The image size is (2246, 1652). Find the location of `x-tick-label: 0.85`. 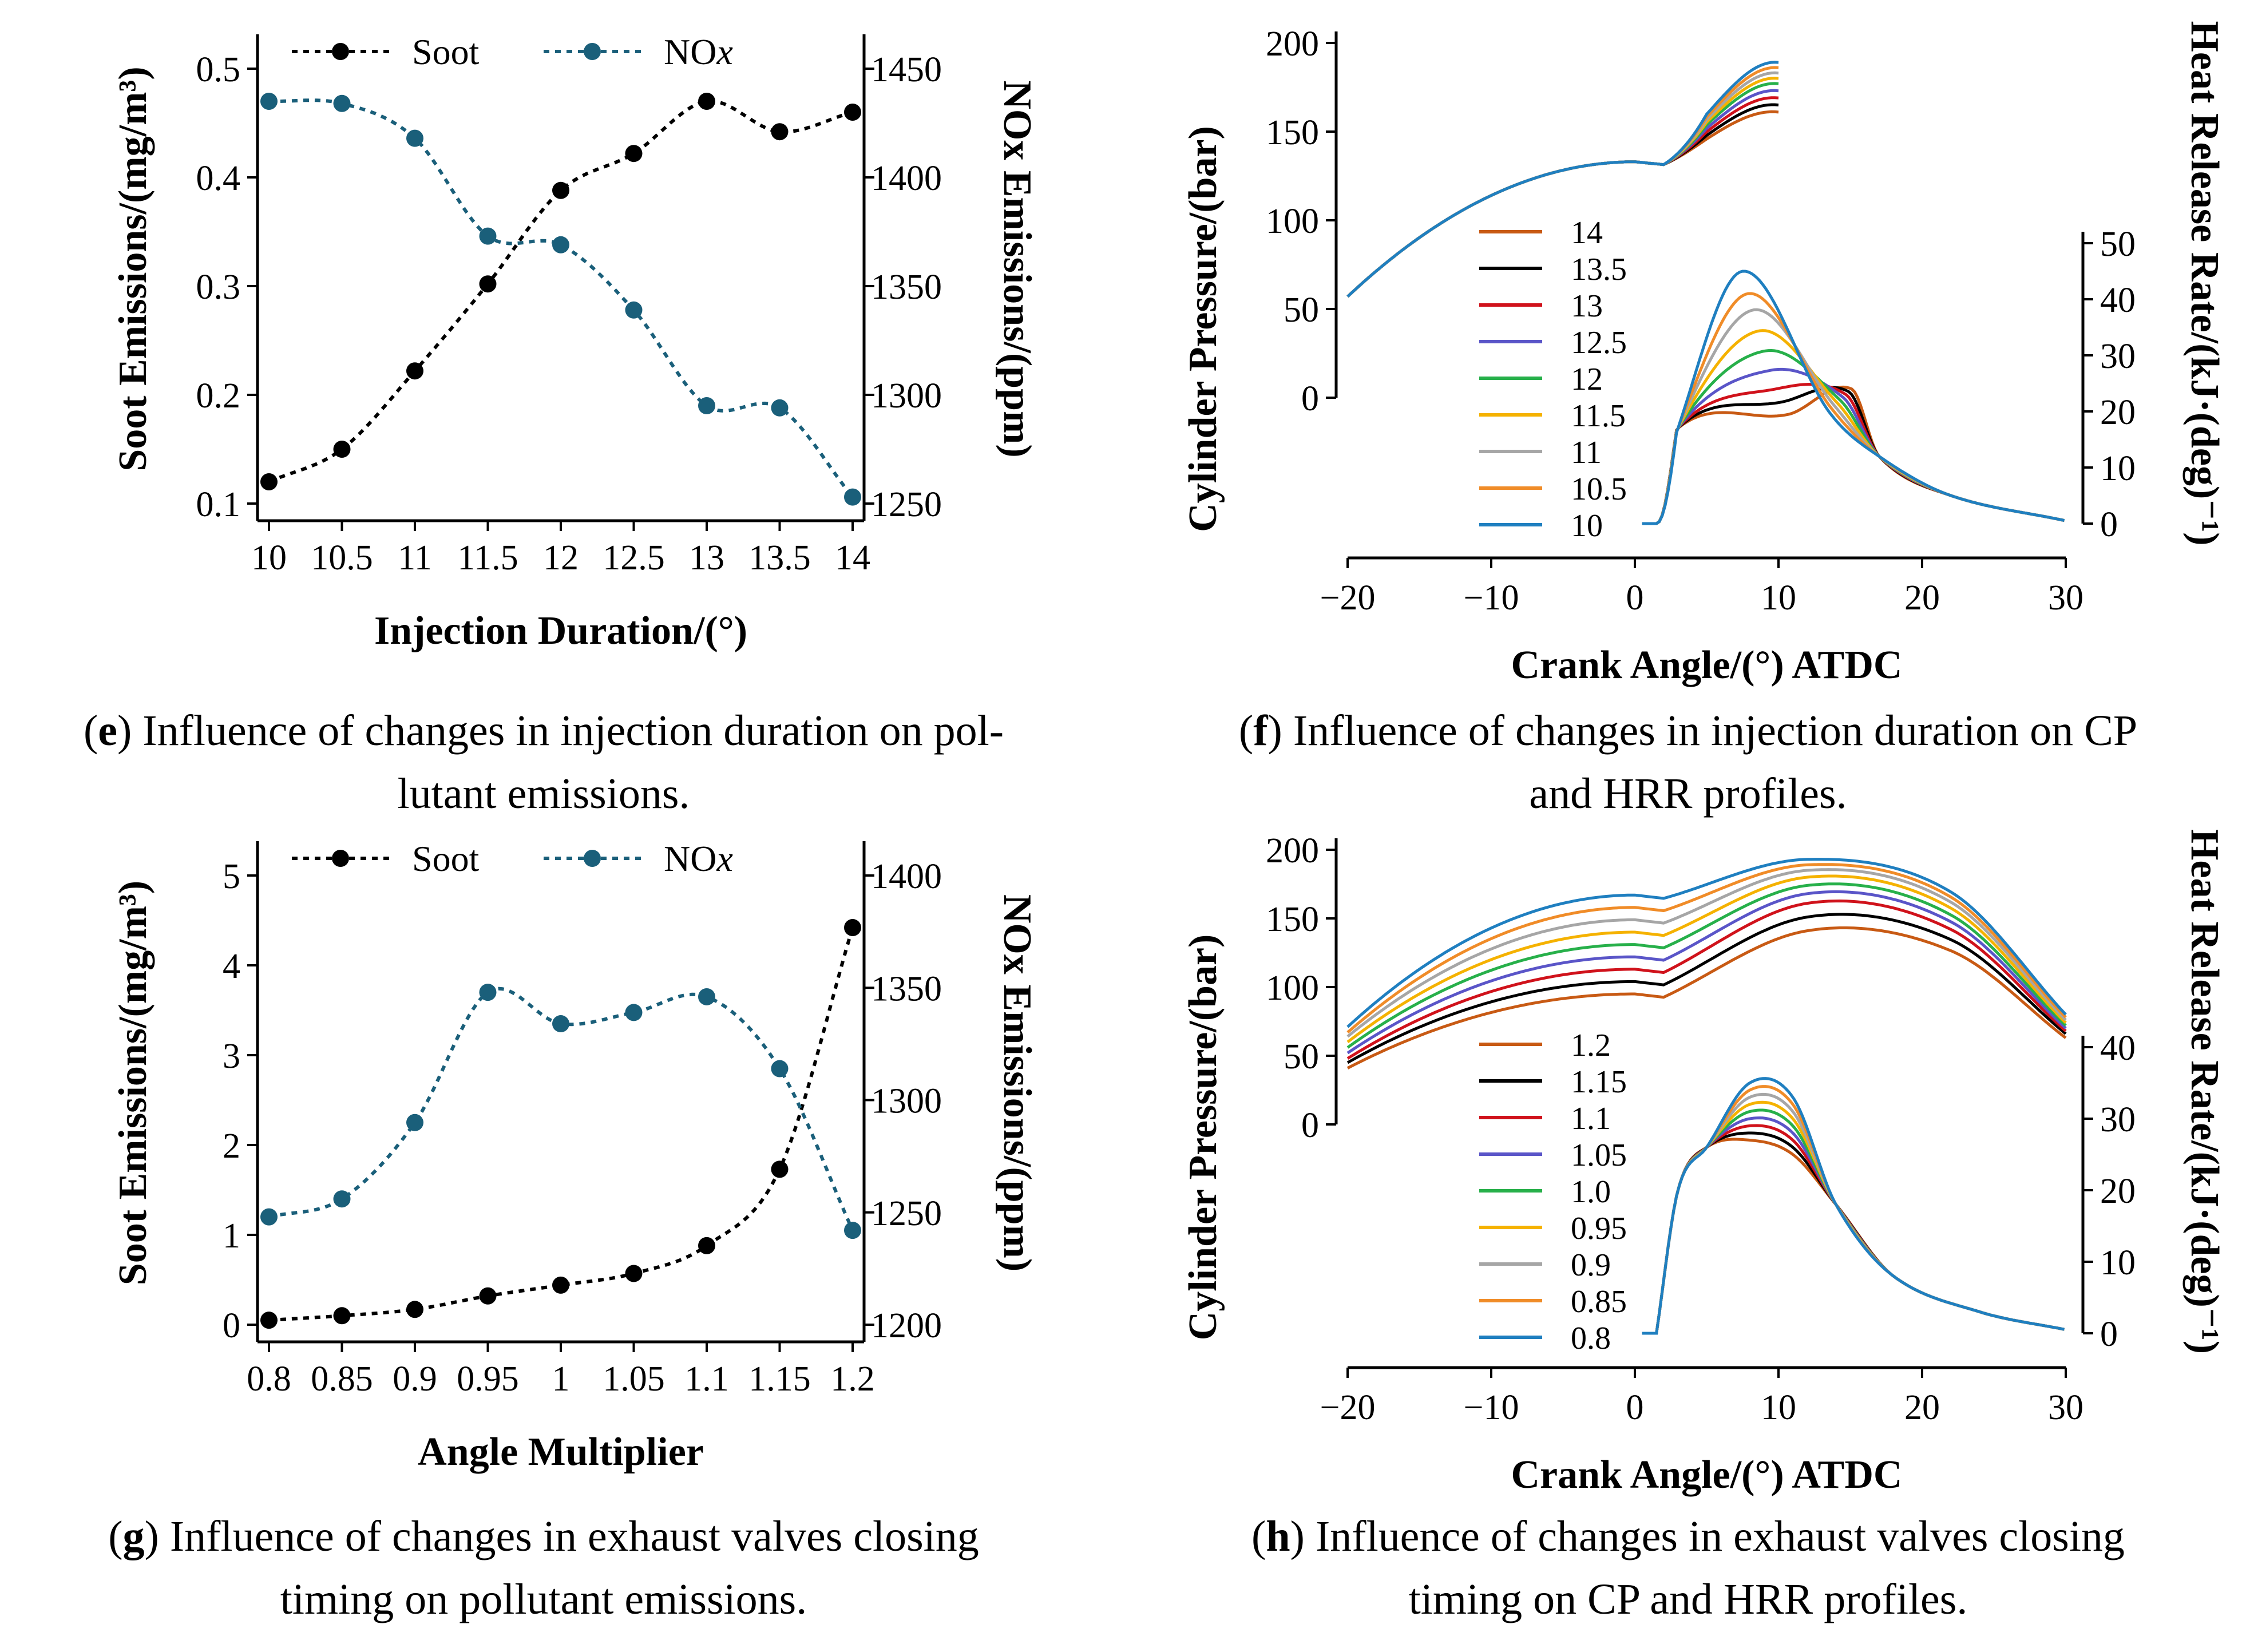

x-tick-label: 0.85 is located at coordinates (342, 1379).